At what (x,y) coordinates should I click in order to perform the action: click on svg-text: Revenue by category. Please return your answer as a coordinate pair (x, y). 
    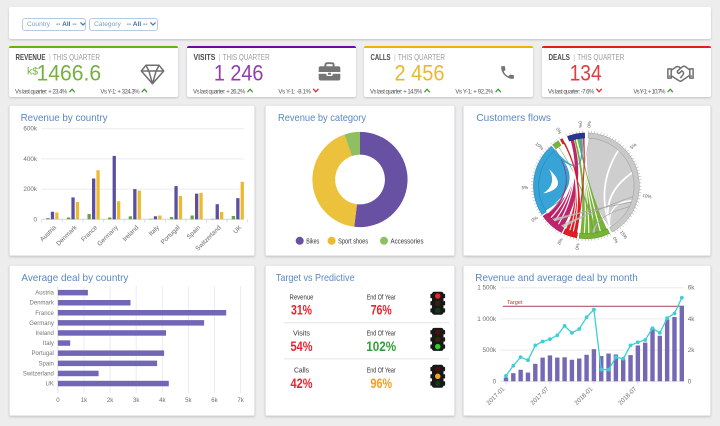
    Looking at the image, I should click on (322, 118).